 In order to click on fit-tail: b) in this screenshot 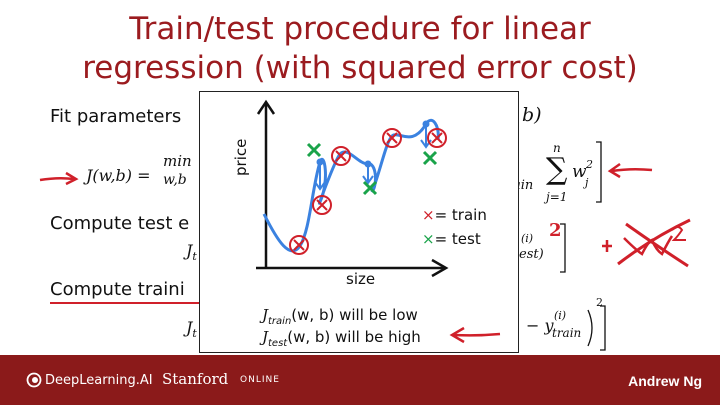, I will do `click(532, 115)`.